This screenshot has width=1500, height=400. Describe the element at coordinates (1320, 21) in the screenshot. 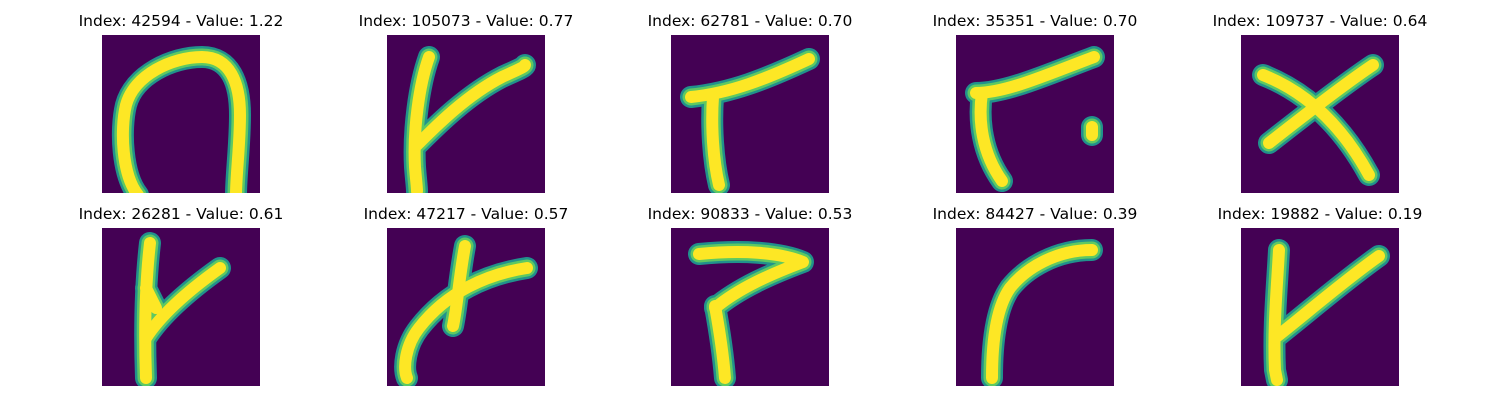

I see `panel-title: Index: 109737 - Value: 0.64` at that location.